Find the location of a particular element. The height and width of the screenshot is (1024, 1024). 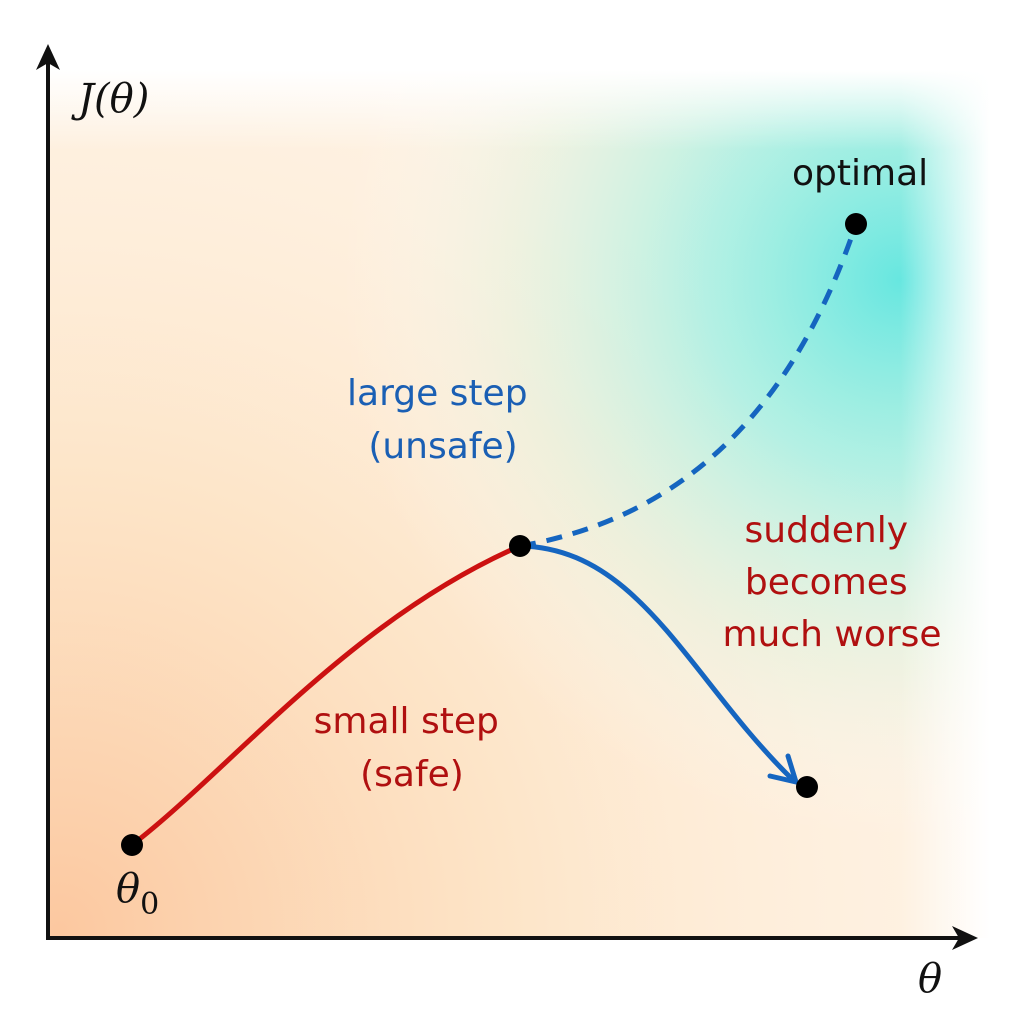

start-point-label: θ0 is located at coordinates (137, 894).